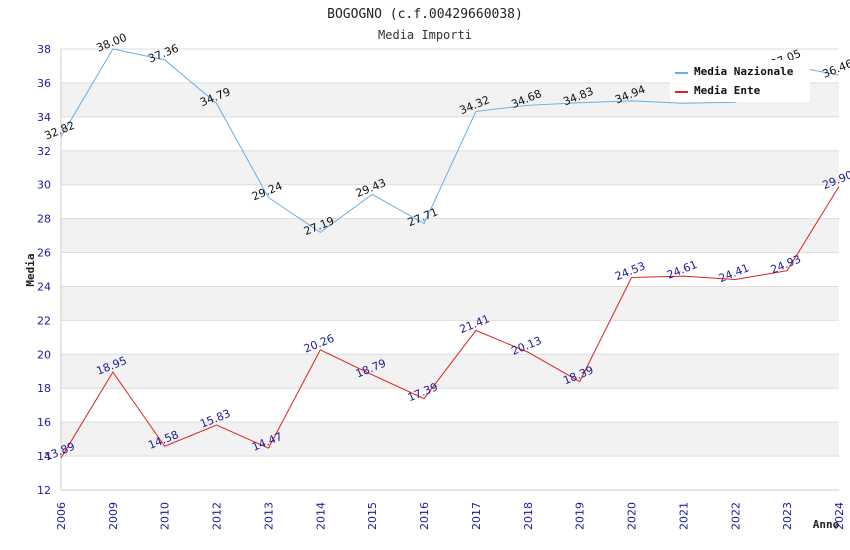 The image size is (850, 550). Describe the element at coordinates (113, 516) in the screenshot. I see `x-tick-label: 2009` at that location.